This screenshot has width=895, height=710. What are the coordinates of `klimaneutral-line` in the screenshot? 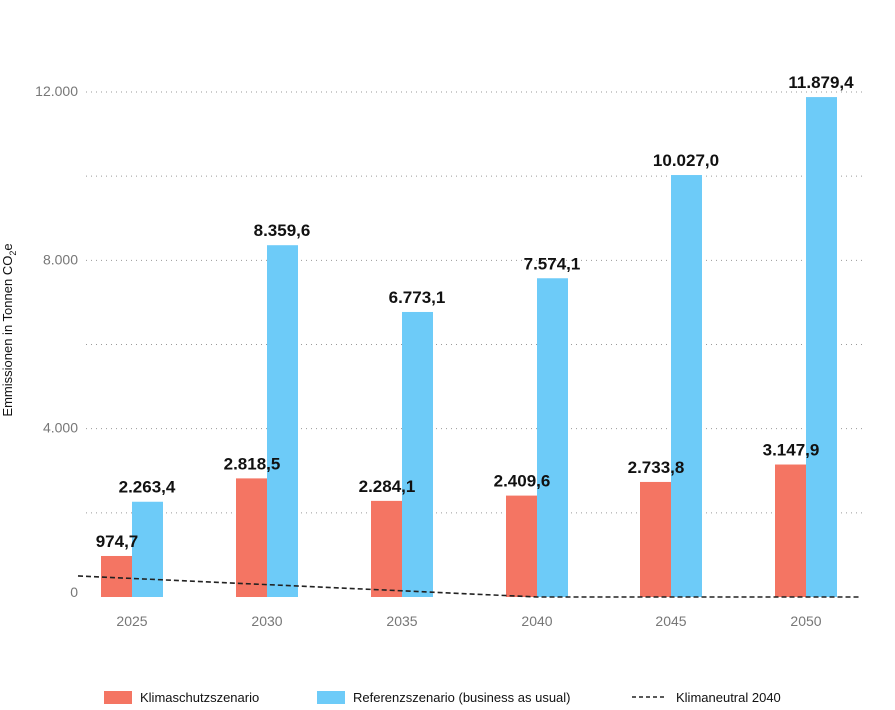 It's located at (469, 586).